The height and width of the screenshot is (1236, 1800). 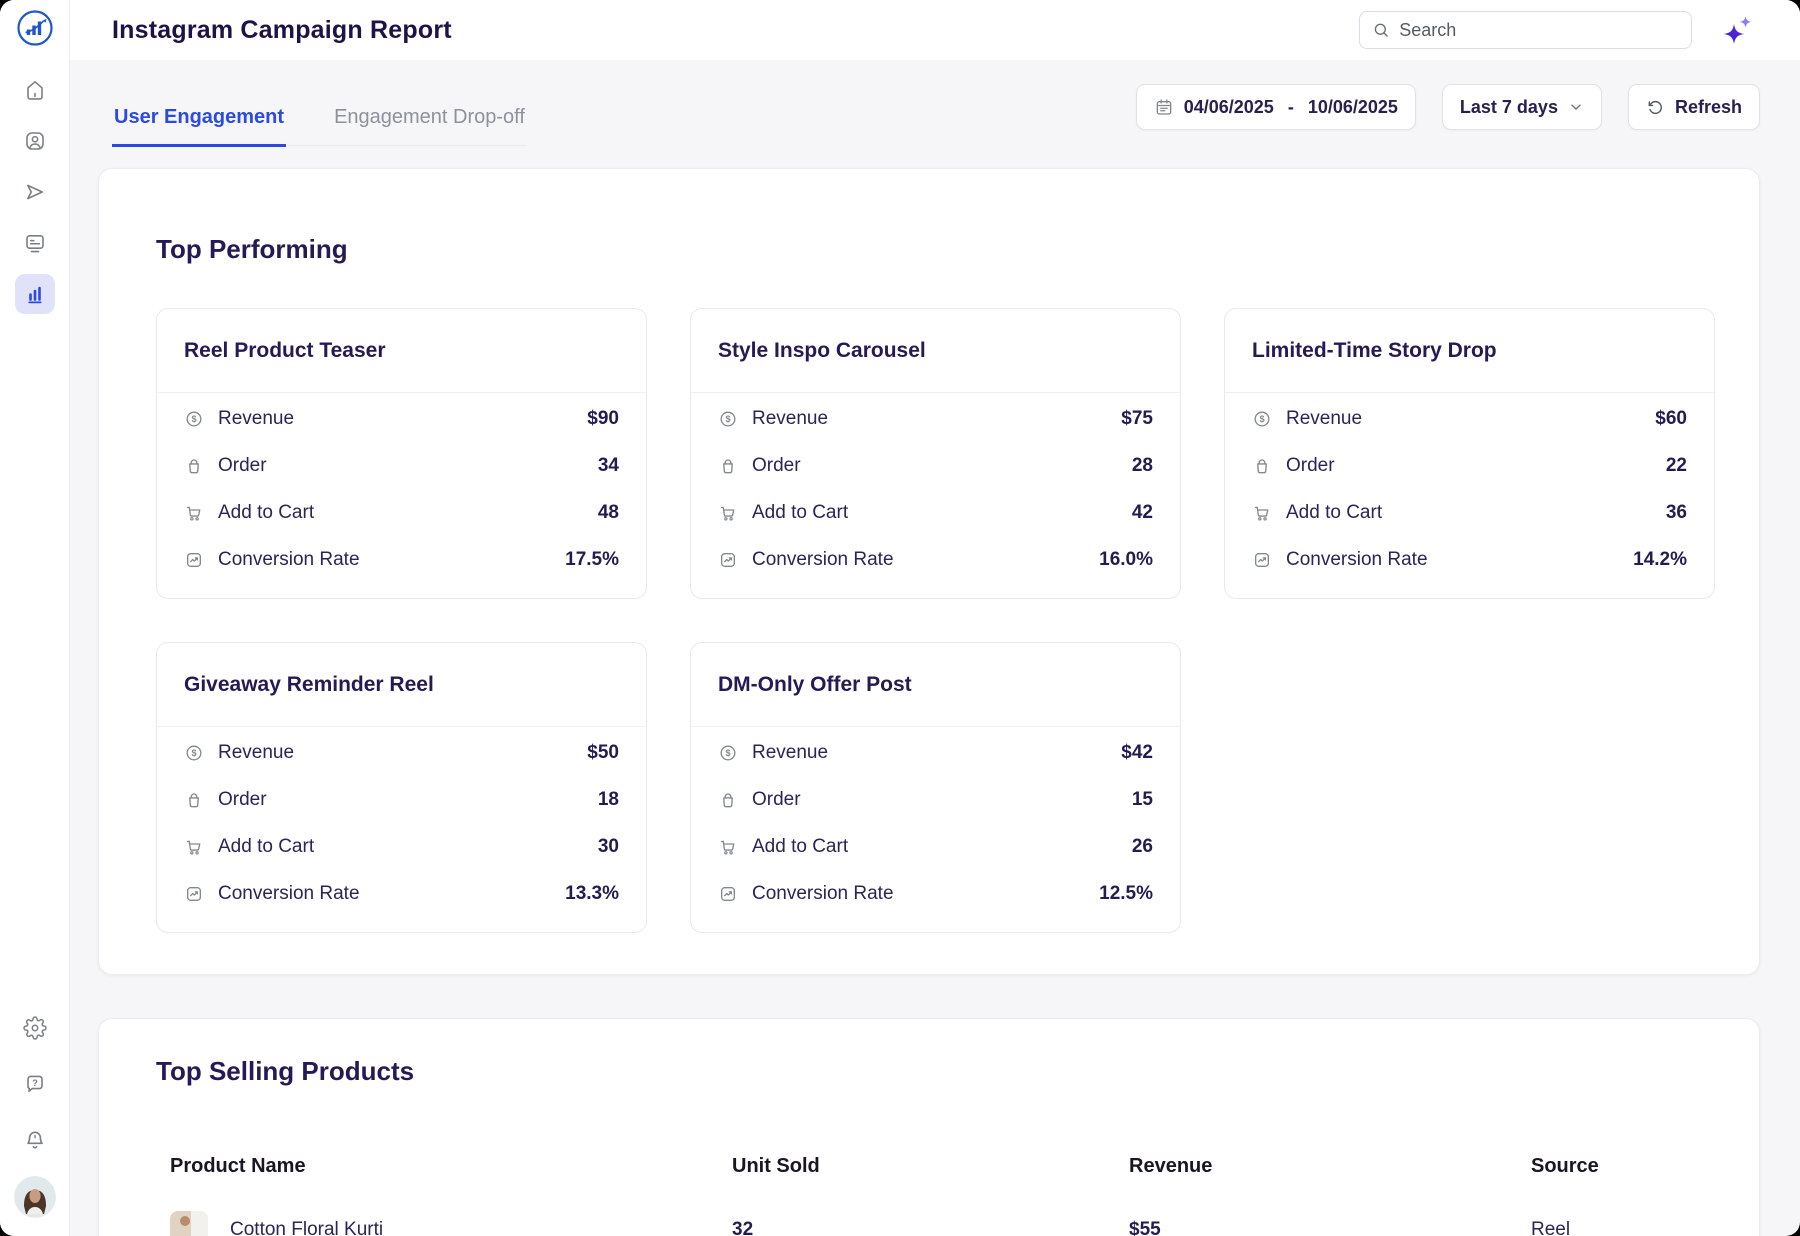 I want to click on sidebar-item-posts, so click(x=35, y=243).